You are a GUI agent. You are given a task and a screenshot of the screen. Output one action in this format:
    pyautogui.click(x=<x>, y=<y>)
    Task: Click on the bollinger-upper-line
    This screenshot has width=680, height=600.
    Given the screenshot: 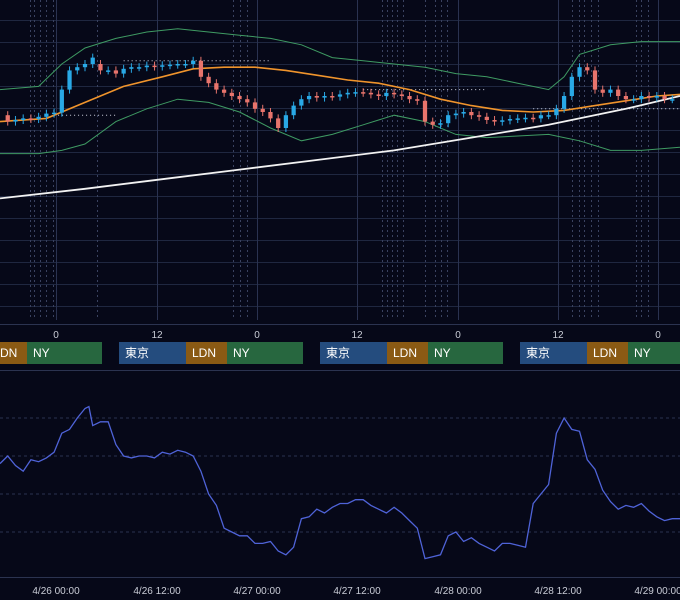 What is the action you would take?
    pyautogui.click(x=340, y=59)
    